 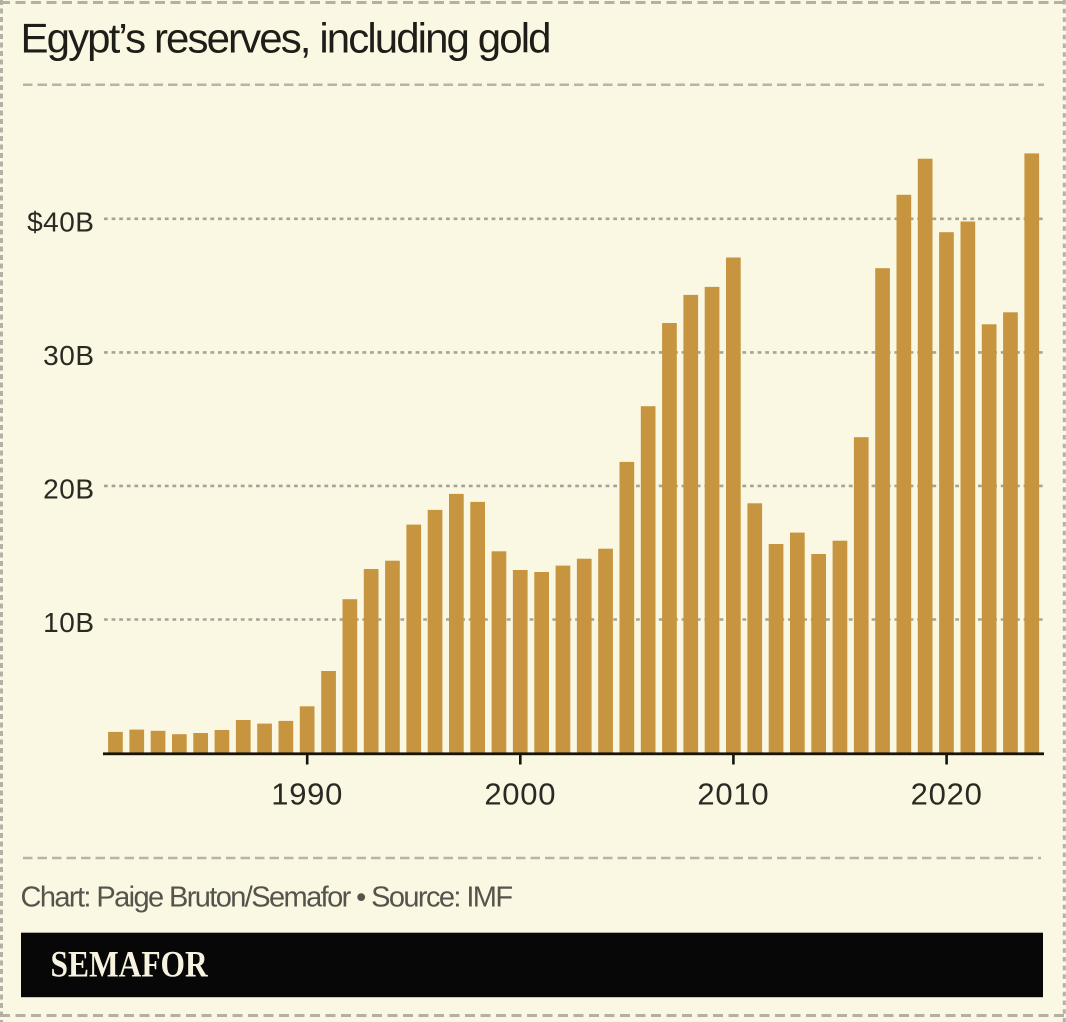 I want to click on svg-text: 30B, so click(x=68, y=355).